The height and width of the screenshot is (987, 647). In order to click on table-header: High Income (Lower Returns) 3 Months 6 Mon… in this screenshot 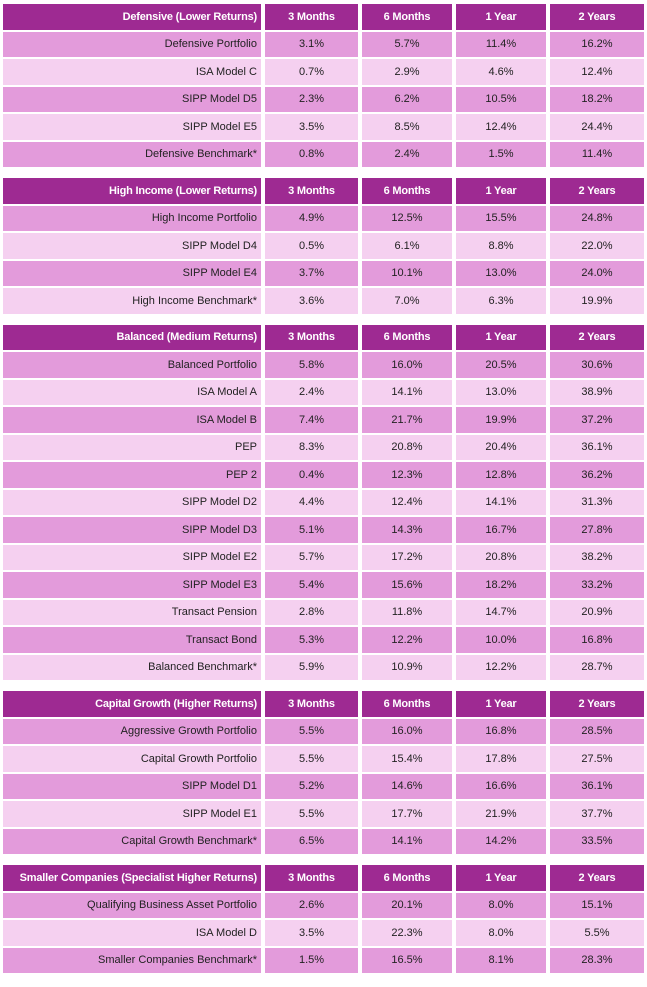, I will do `click(325, 191)`.